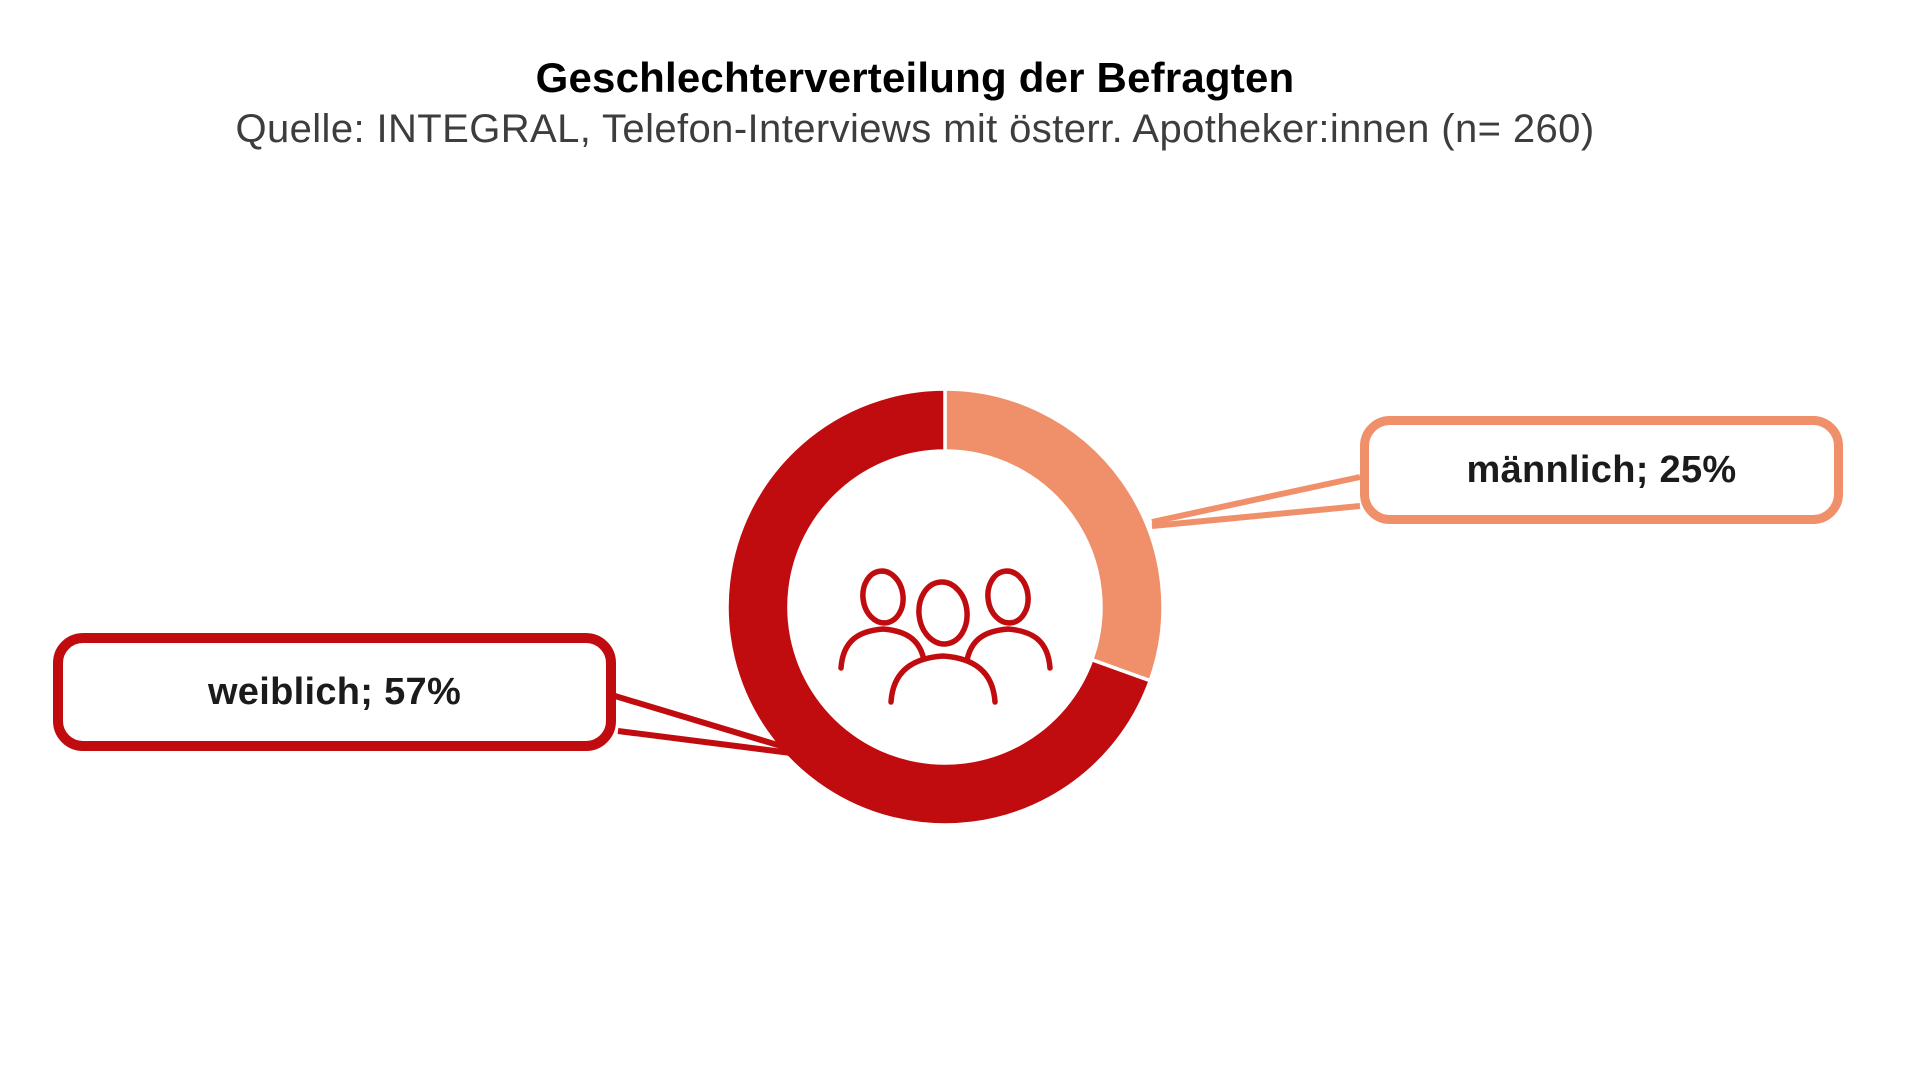 The image size is (1920, 1080). I want to click on donut-slices, so click(945, 607).